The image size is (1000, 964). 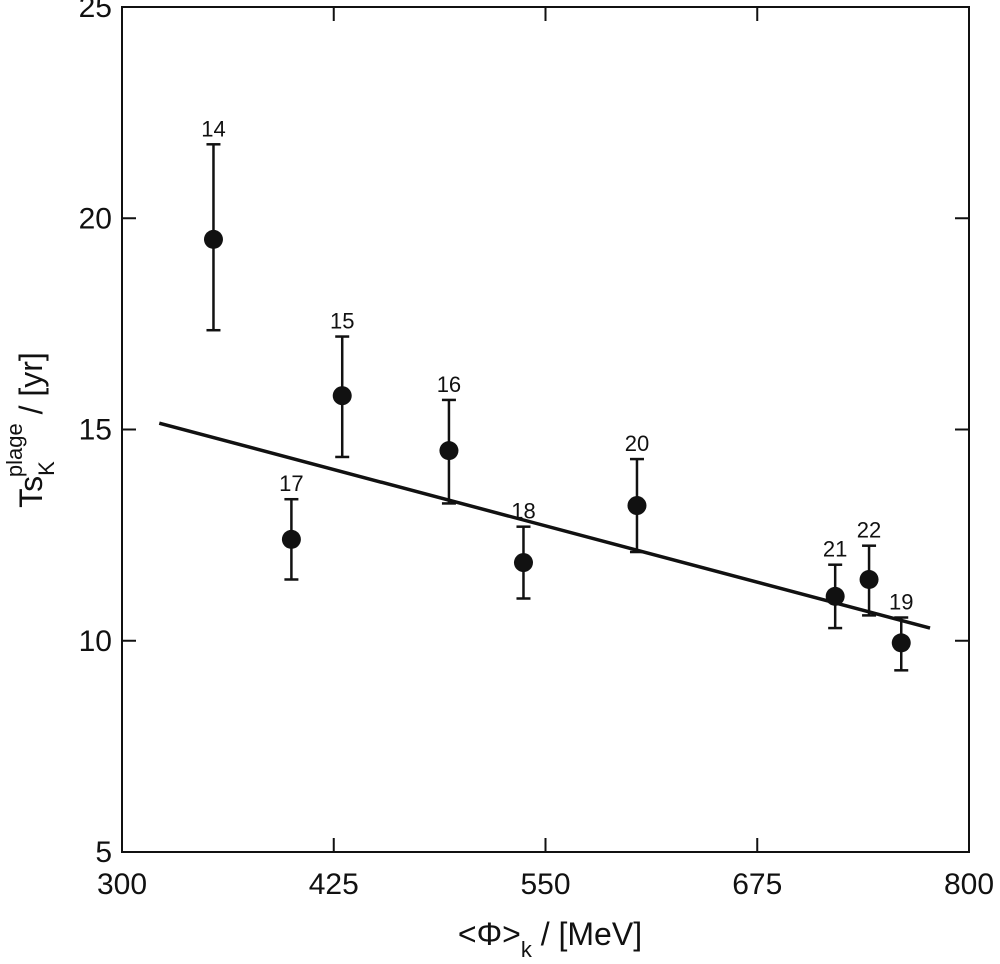 I want to click on y-tick-label: 5, so click(x=103, y=852).